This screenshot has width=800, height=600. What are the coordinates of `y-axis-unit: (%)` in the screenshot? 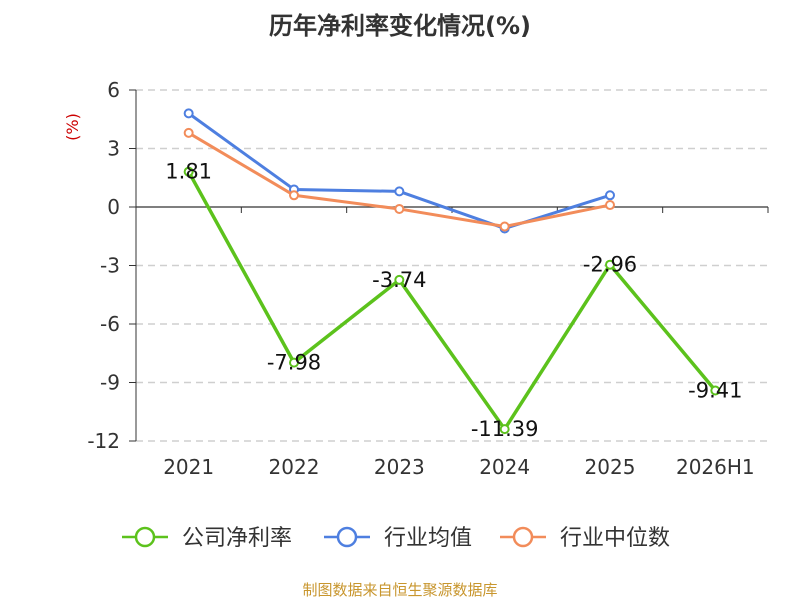 It's located at (72, 127).